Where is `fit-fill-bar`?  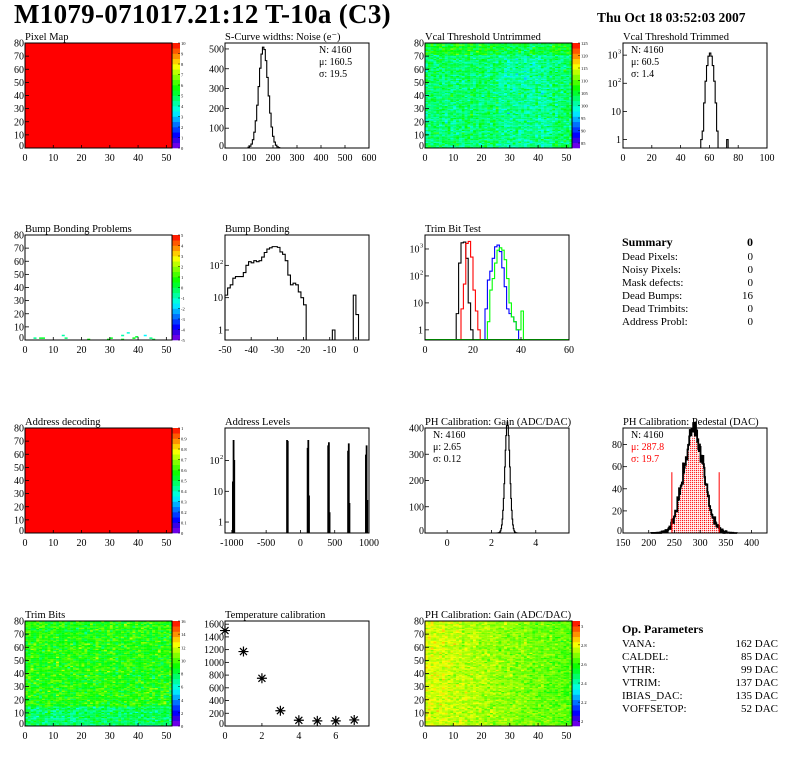
fit-fill-bar is located at coordinates (710, 522).